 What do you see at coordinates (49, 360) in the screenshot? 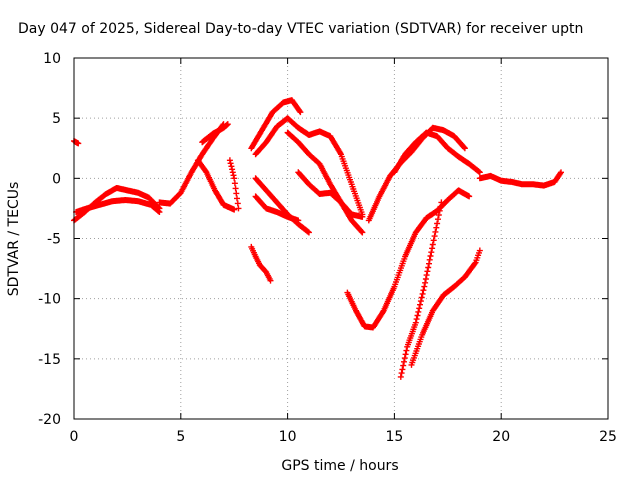
I see `y-tick-label: -15` at bounding box center [49, 360].